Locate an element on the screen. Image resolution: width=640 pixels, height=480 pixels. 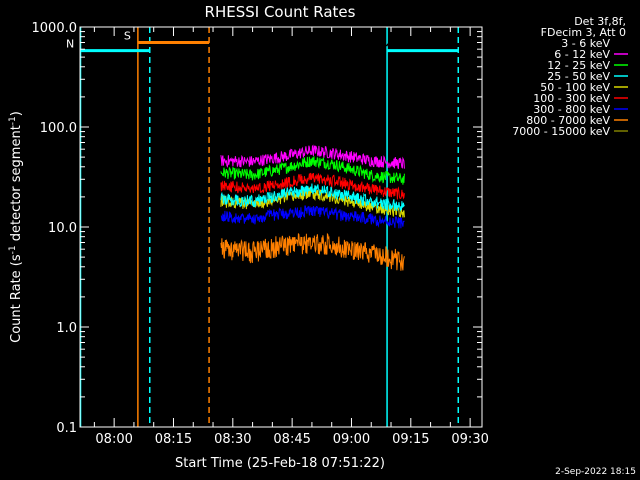
y-tick-label: 1.0 is located at coordinates (66, 328).